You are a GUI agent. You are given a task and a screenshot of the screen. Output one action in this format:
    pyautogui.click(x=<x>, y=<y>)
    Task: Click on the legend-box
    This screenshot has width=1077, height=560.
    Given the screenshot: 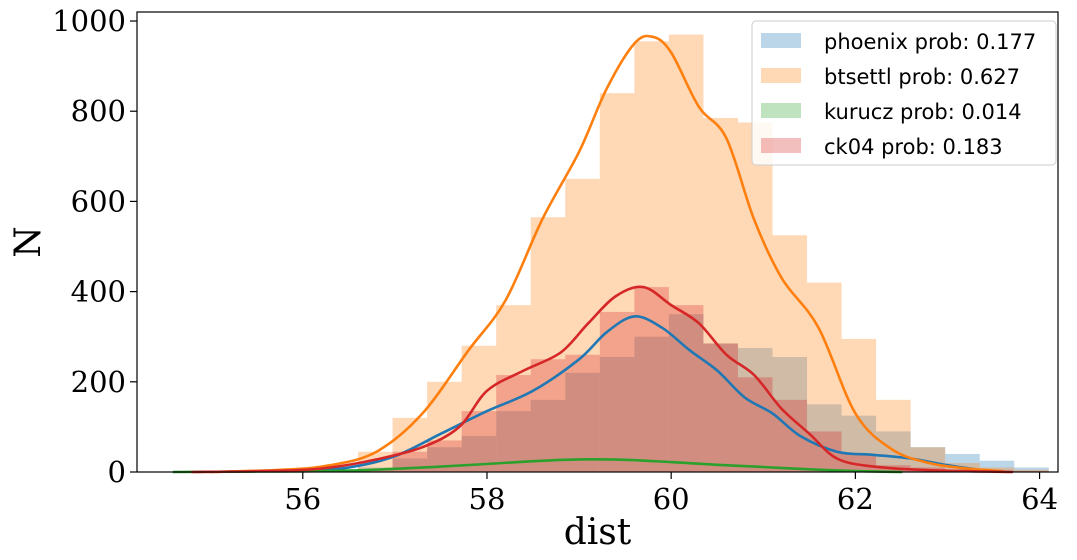 What is the action you would take?
    pyautogui.click(x=904, y=93)
    